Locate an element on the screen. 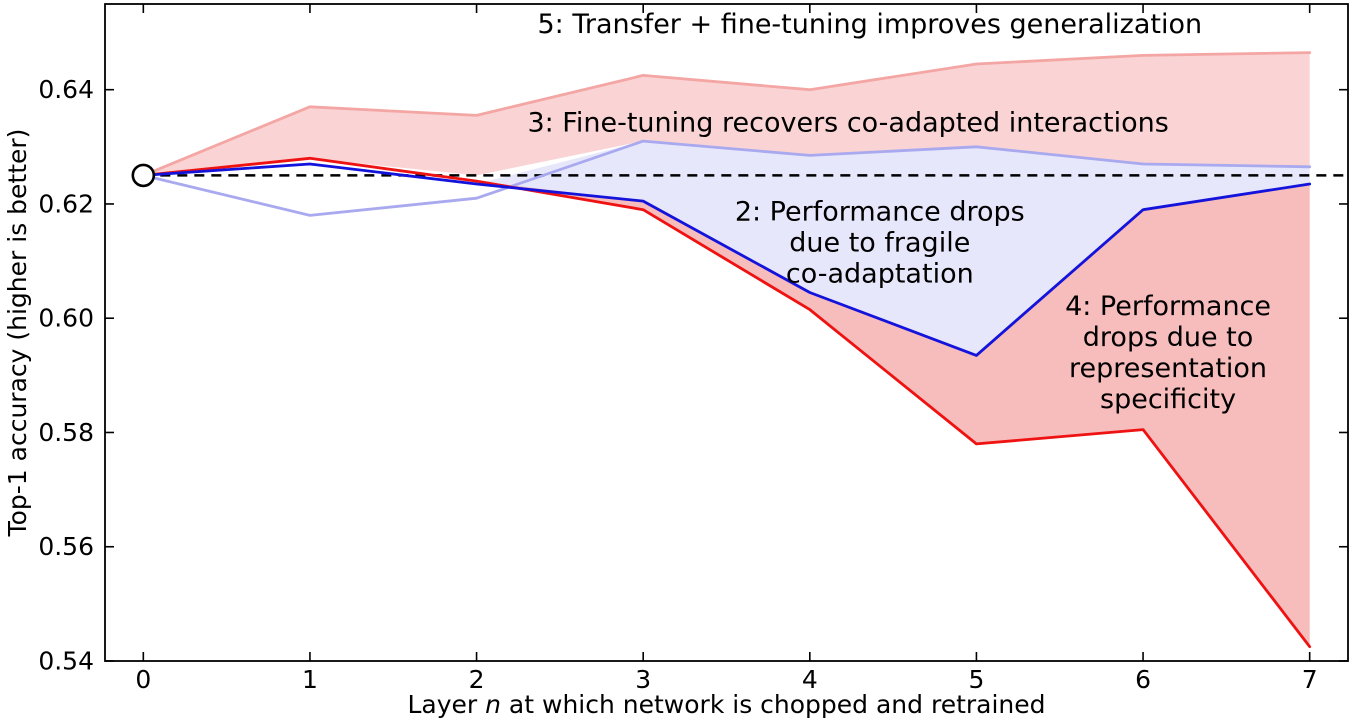 The height and width of the screenshot is (723, 1361). x-tick-label: 3 is located at coordinates (643, 679).